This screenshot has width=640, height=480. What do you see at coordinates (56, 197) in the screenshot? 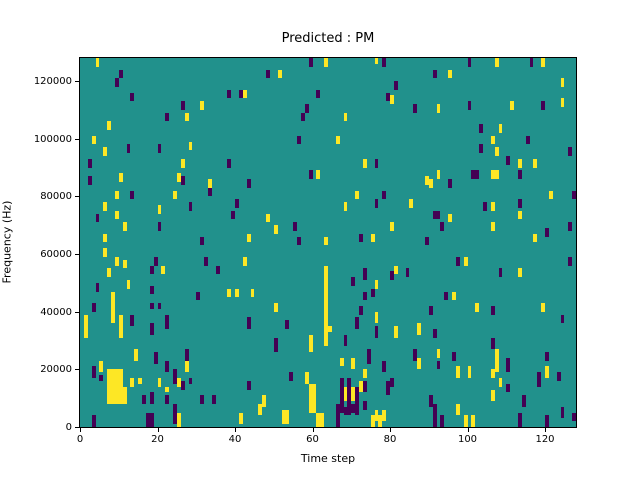
I see `y-tick-label: 80000` at bounding box center [56, 197].